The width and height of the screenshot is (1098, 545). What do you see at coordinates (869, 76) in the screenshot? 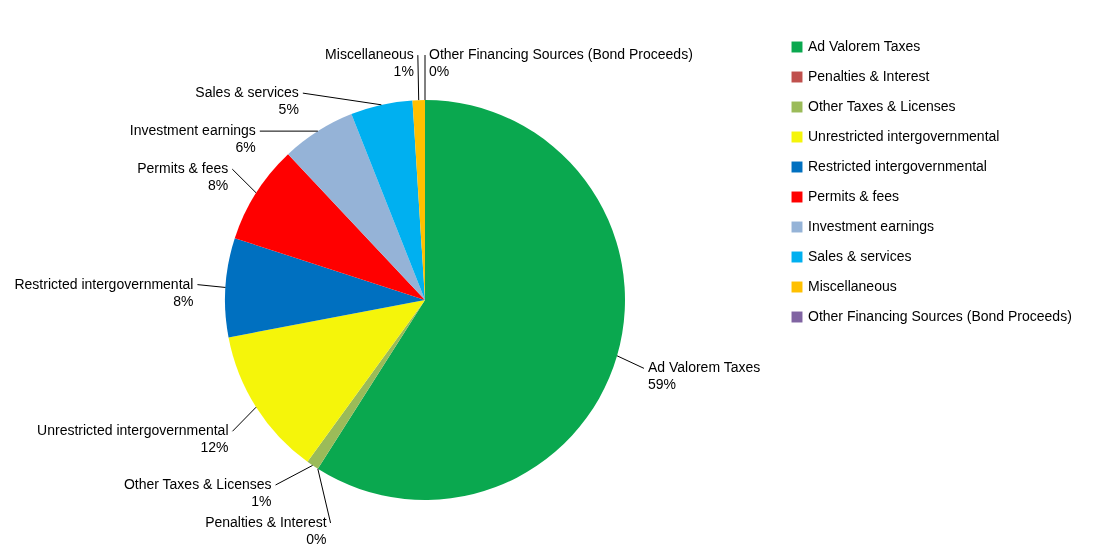
I see `legend-label: Penalties & Interest` at bounding box center [869, 76].